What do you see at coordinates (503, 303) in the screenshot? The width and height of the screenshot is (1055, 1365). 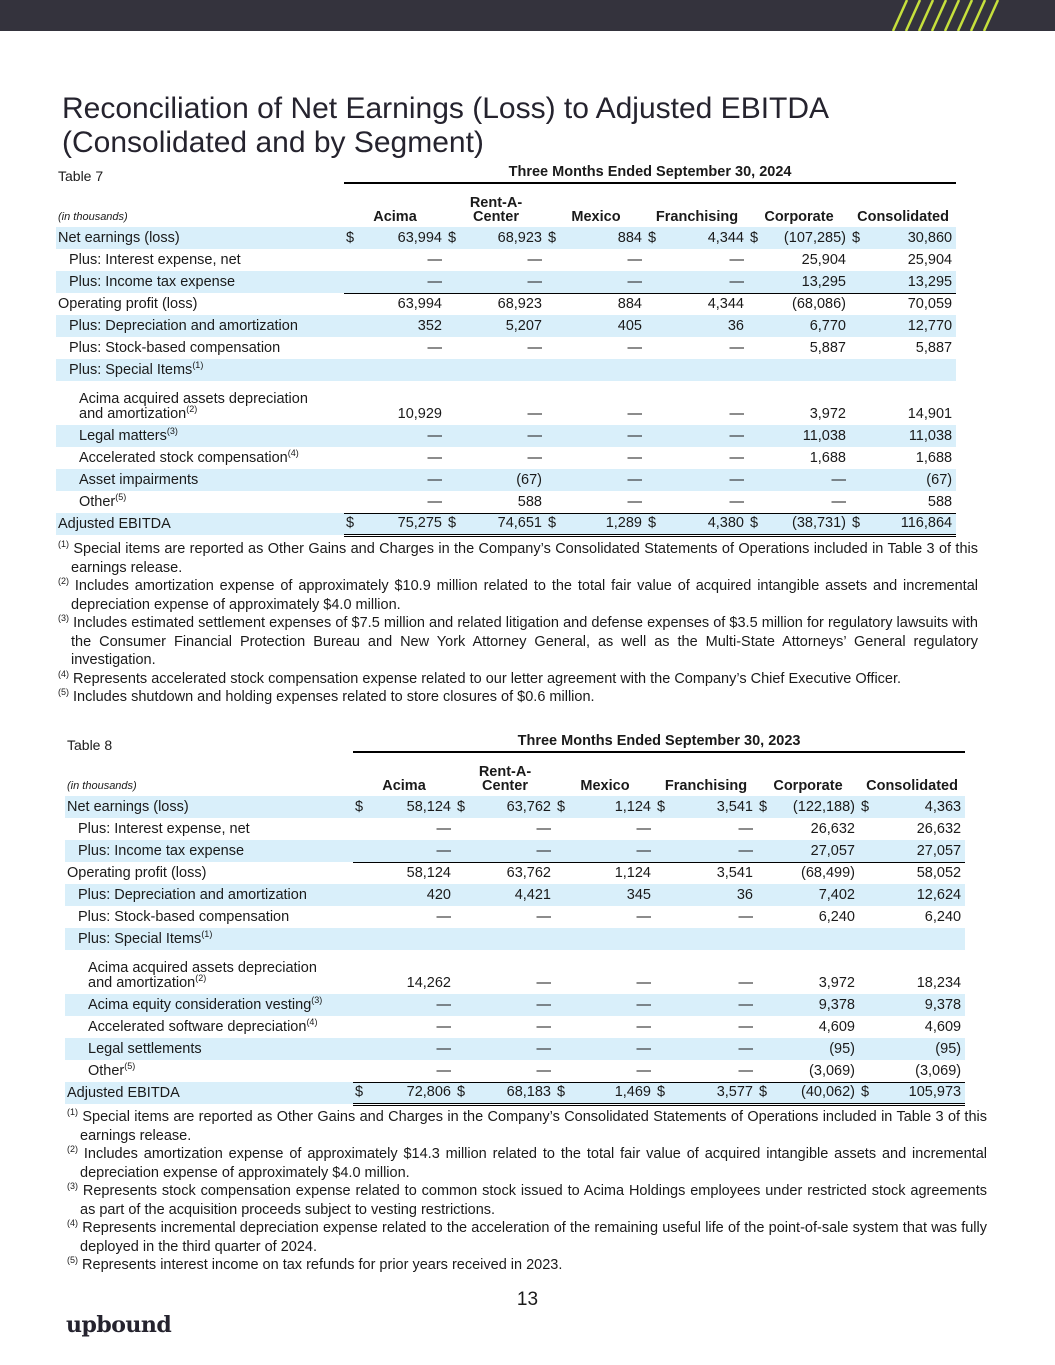 I see `value-cell: 68,923` at bounding box center [503, 303].